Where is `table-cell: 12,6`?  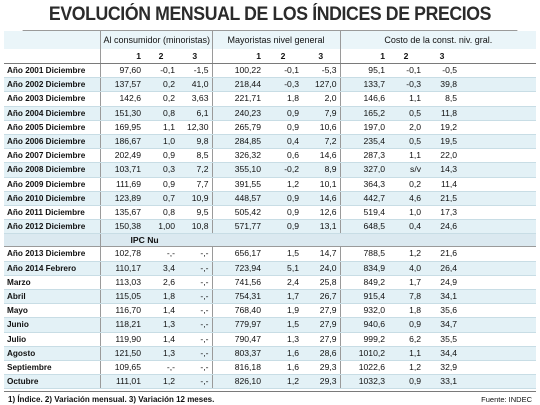
table-cell: 12,6 is located at coordinates (321, 213).